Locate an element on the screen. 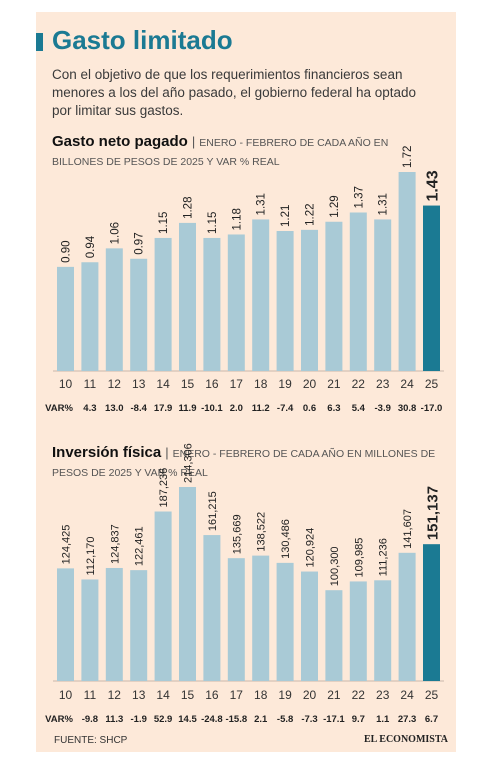 This screenshot has width=492, height=768. chart1-x-tick: 18 is located at coordinates (261, 384).